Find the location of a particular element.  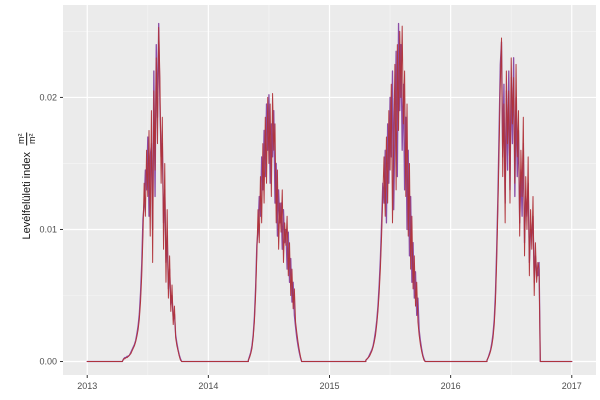

x-tick-label: 2016 is located at coordinates (451, 386).